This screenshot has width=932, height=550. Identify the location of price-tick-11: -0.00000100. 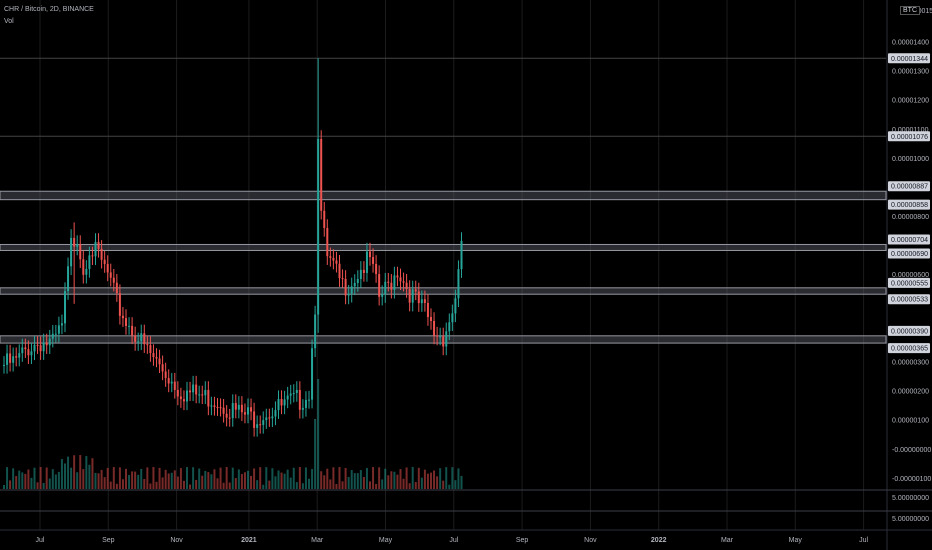
(911, 479).